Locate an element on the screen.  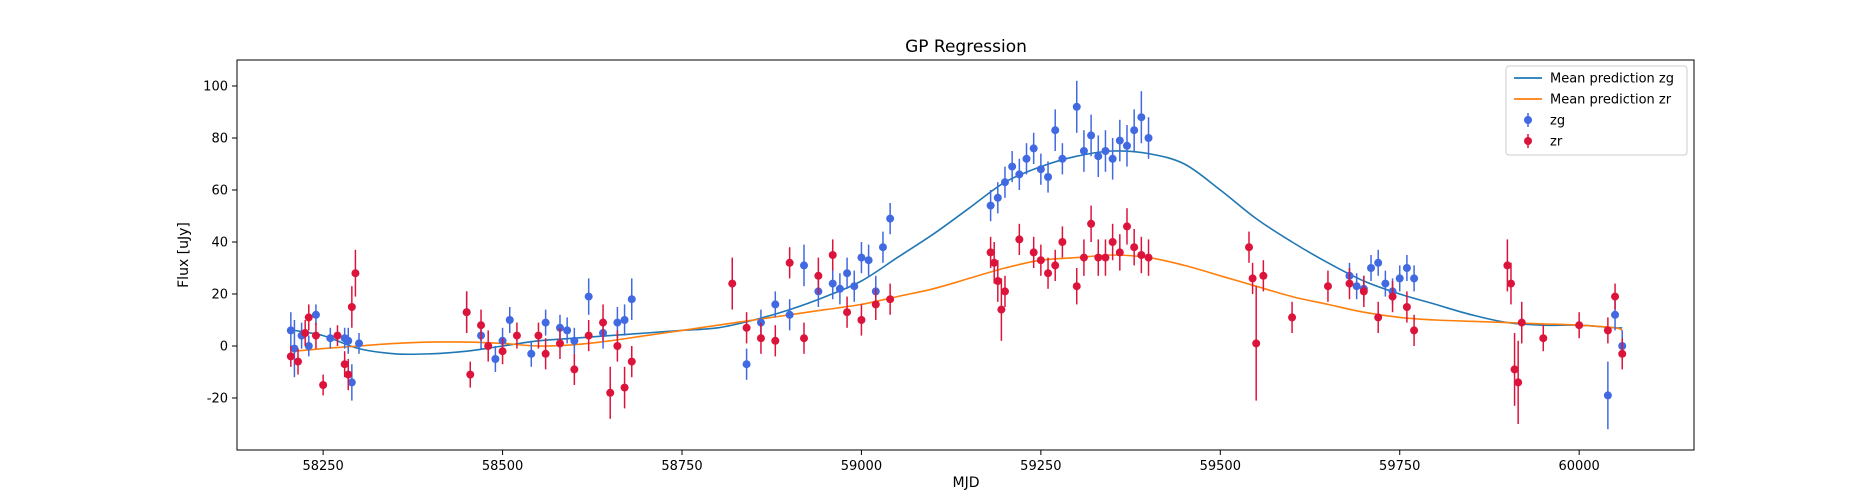
x-axis: 58250 58500 58750 59000 59250 59500 59750 60000 is located at coordinates (951, 462).